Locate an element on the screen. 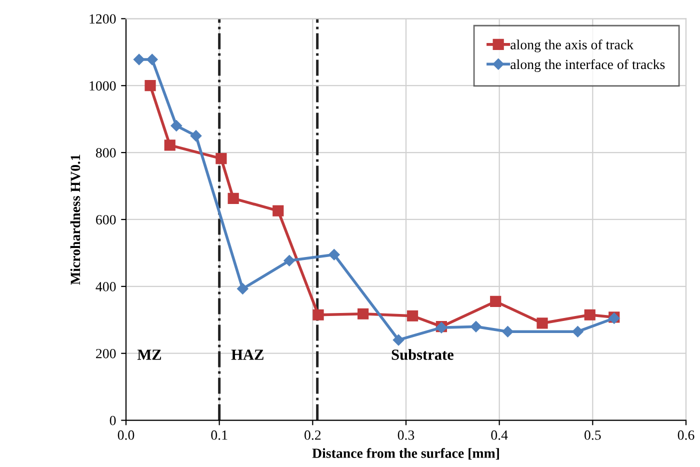 The height and width of the screenshot is (467, 700). y-tick-label: 1000 is located at coordinates (103, 86).